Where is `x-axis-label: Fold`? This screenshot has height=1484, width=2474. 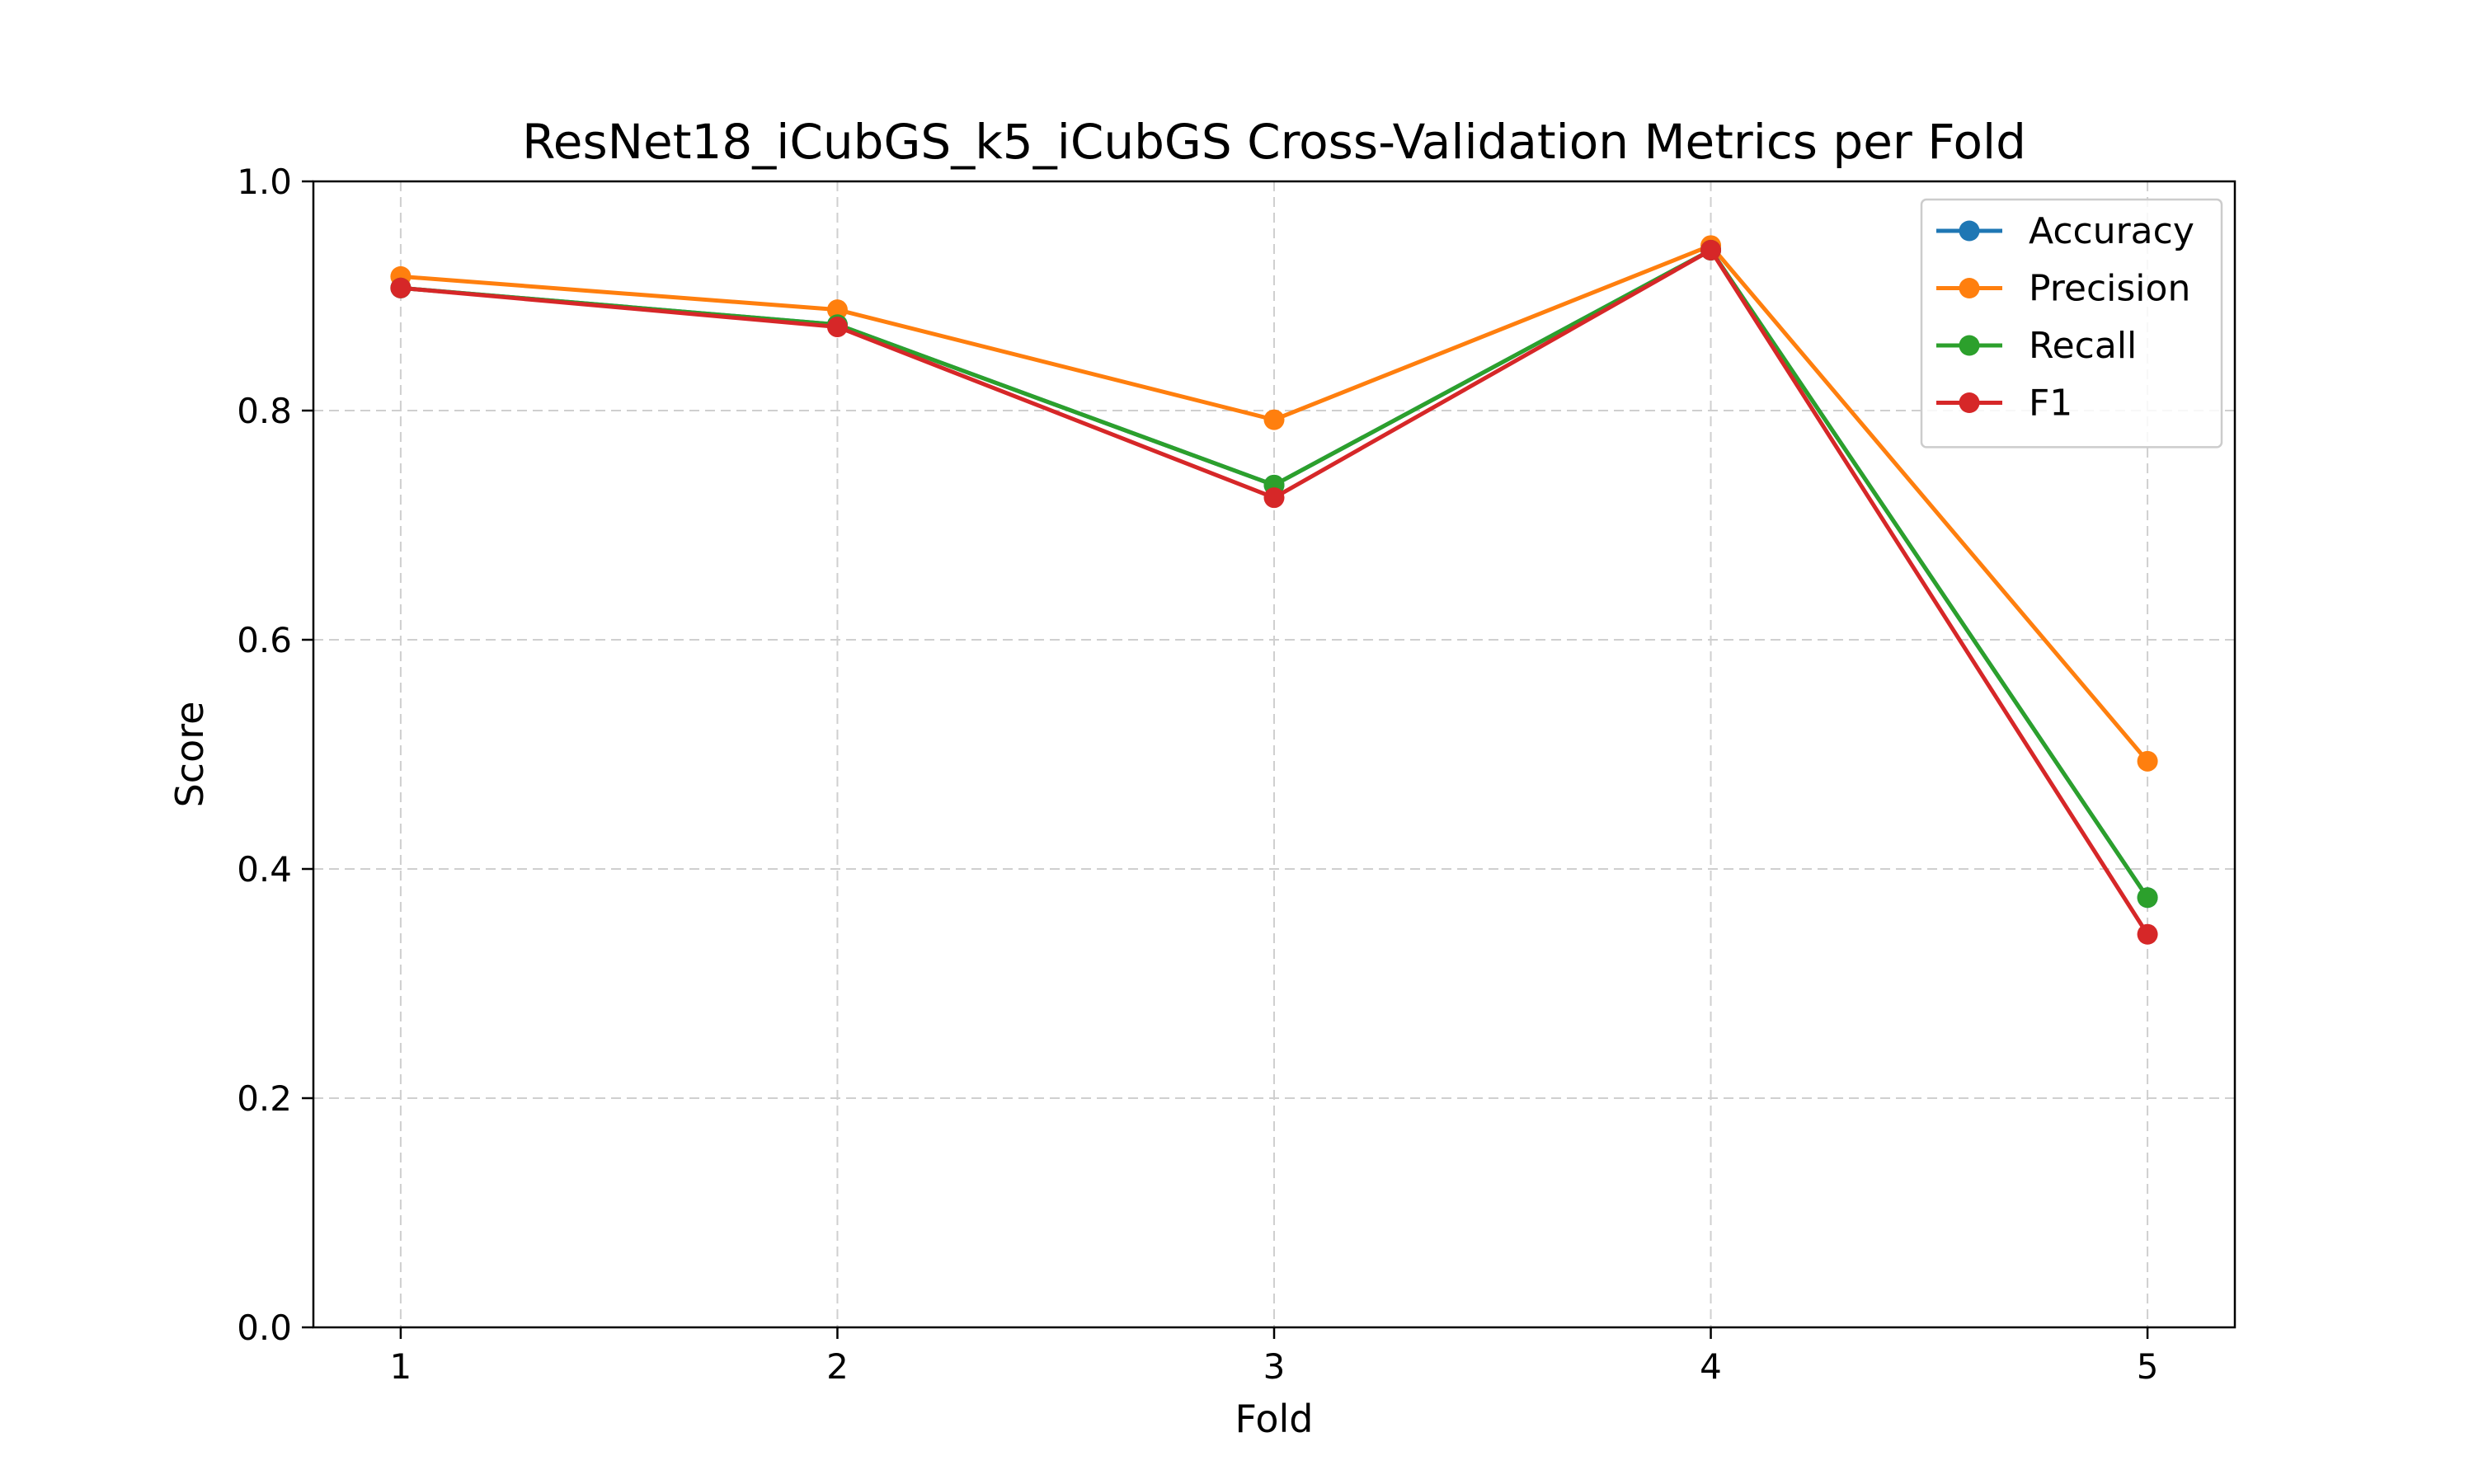 x-axis-label: Fold is located at coordinates (1274, 1419).